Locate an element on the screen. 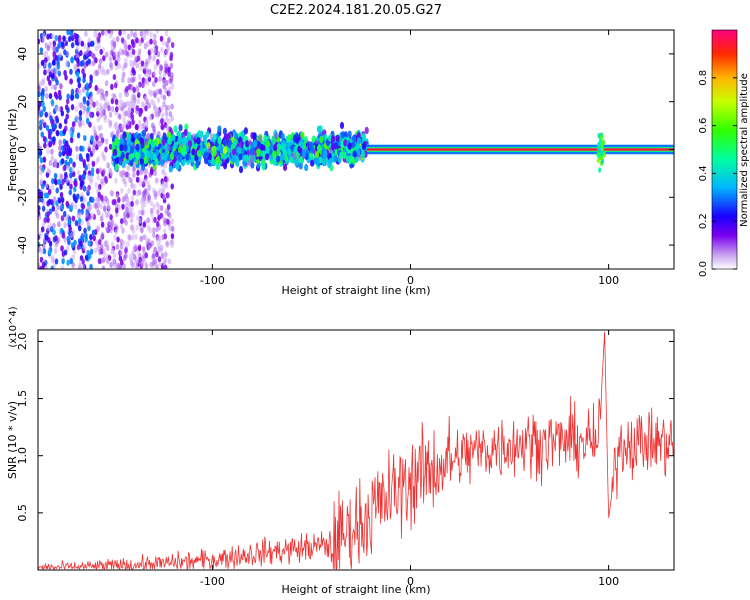 The width and height of the screenshot is (750, 600). colorbar-gradient is located at coordinates (724, 149).